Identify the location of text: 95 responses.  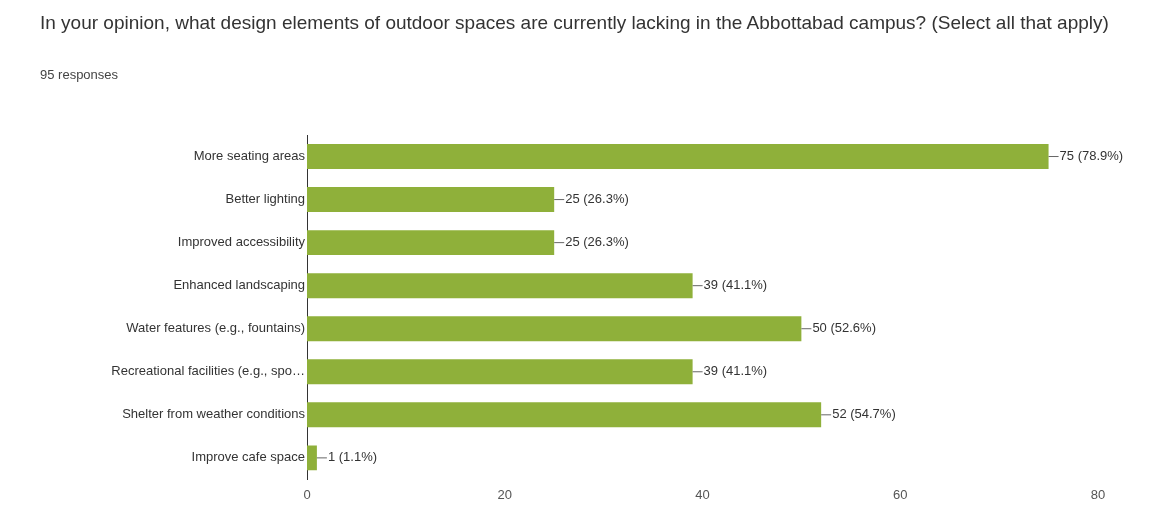
(79, 74).